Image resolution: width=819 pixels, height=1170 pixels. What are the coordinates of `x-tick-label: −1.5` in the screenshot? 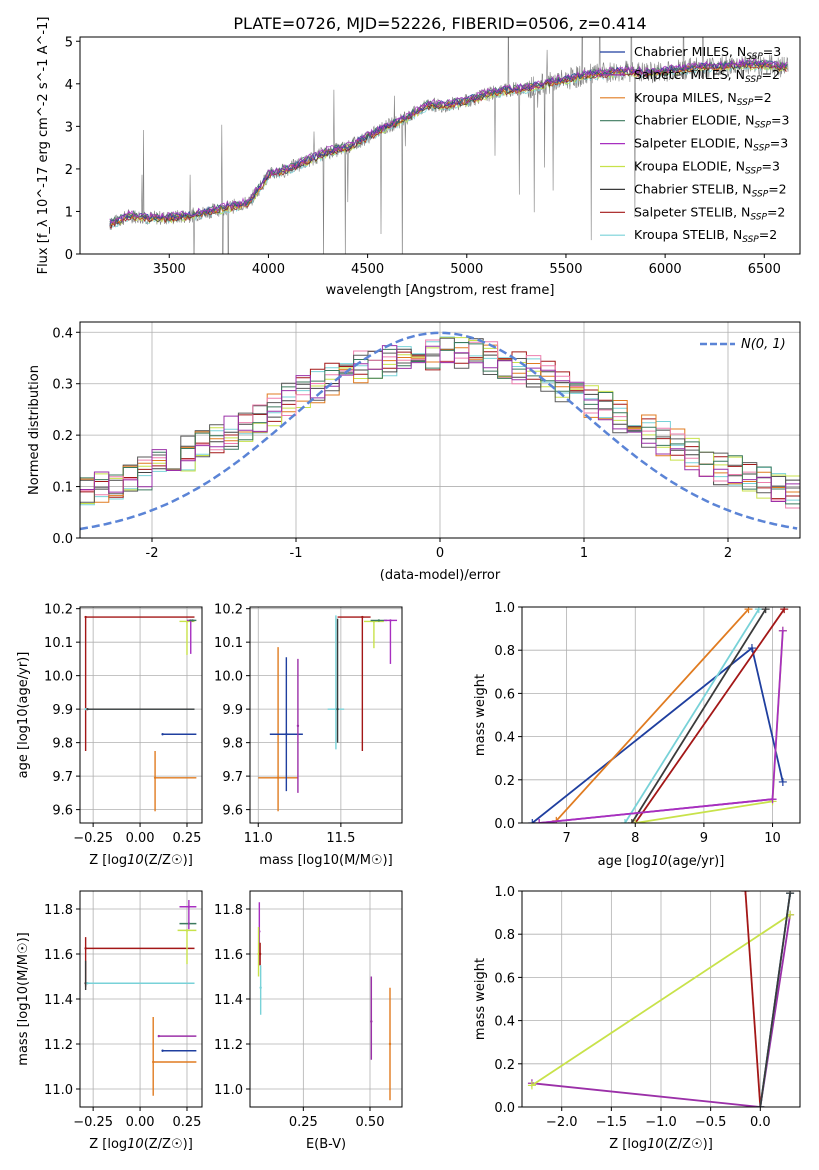 It's located at (612, 1122).